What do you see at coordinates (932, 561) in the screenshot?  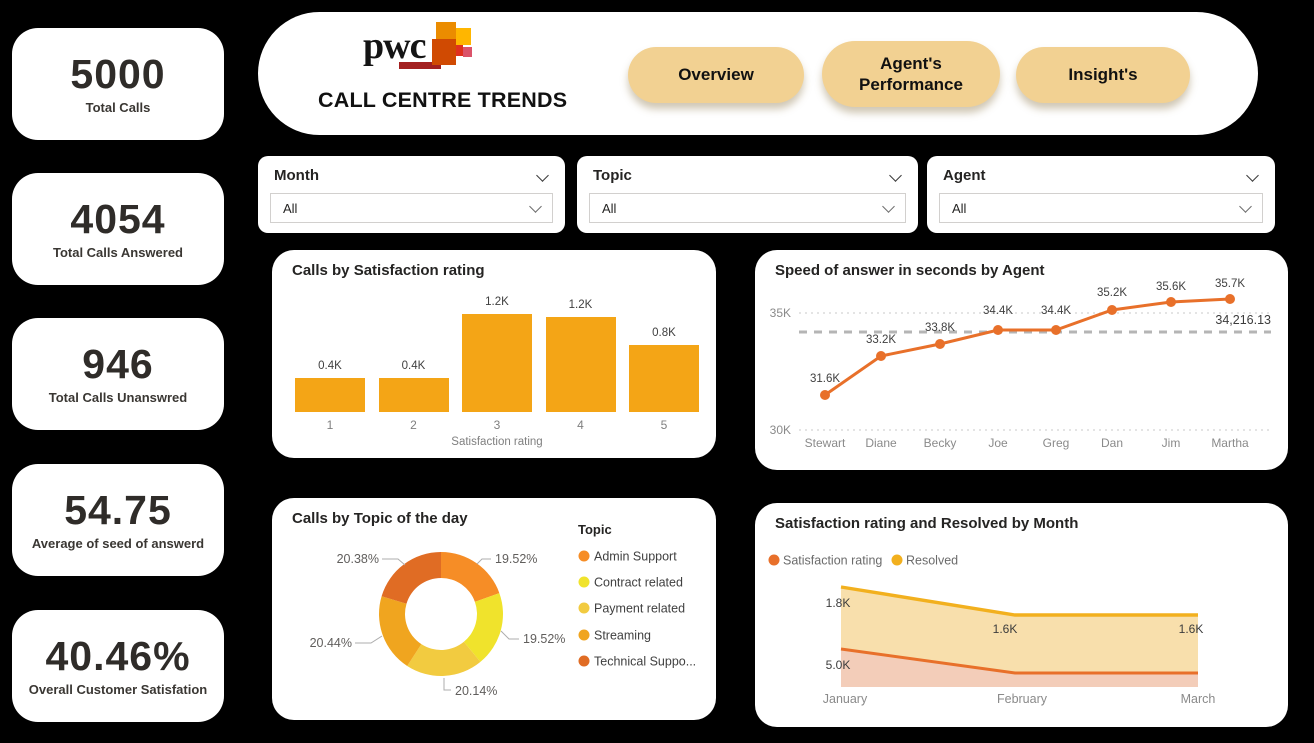 I see `legend-item: Resolved` at bounding box center [932, 561].